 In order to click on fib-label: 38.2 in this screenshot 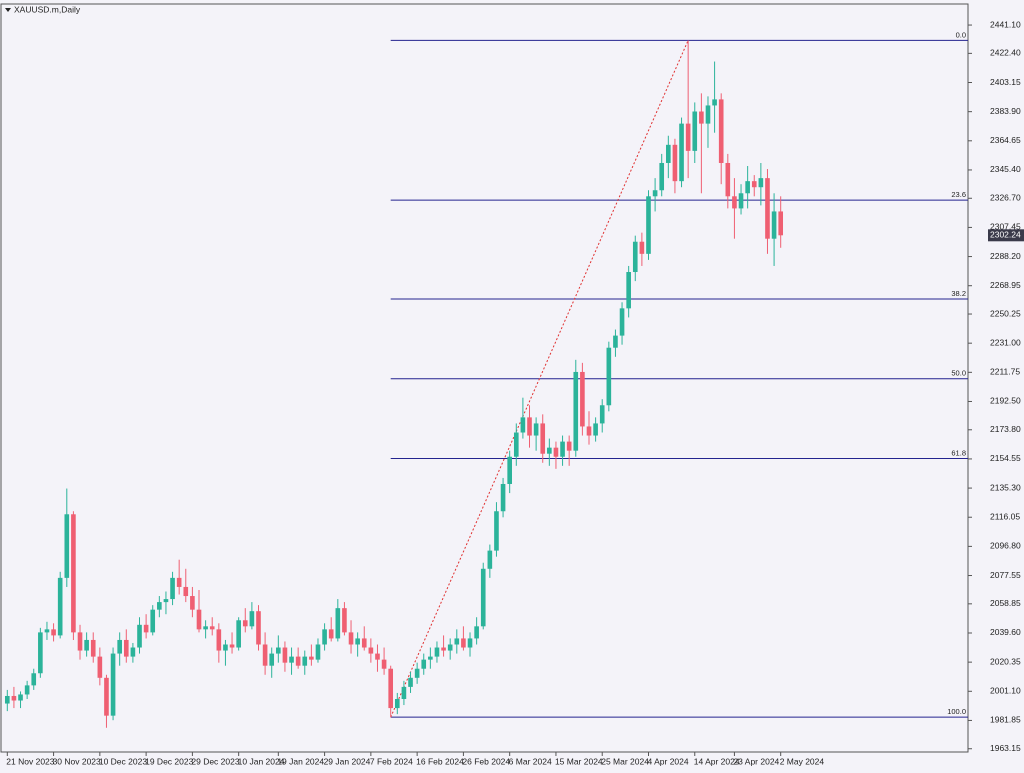, I will do `click(958, 293)`.